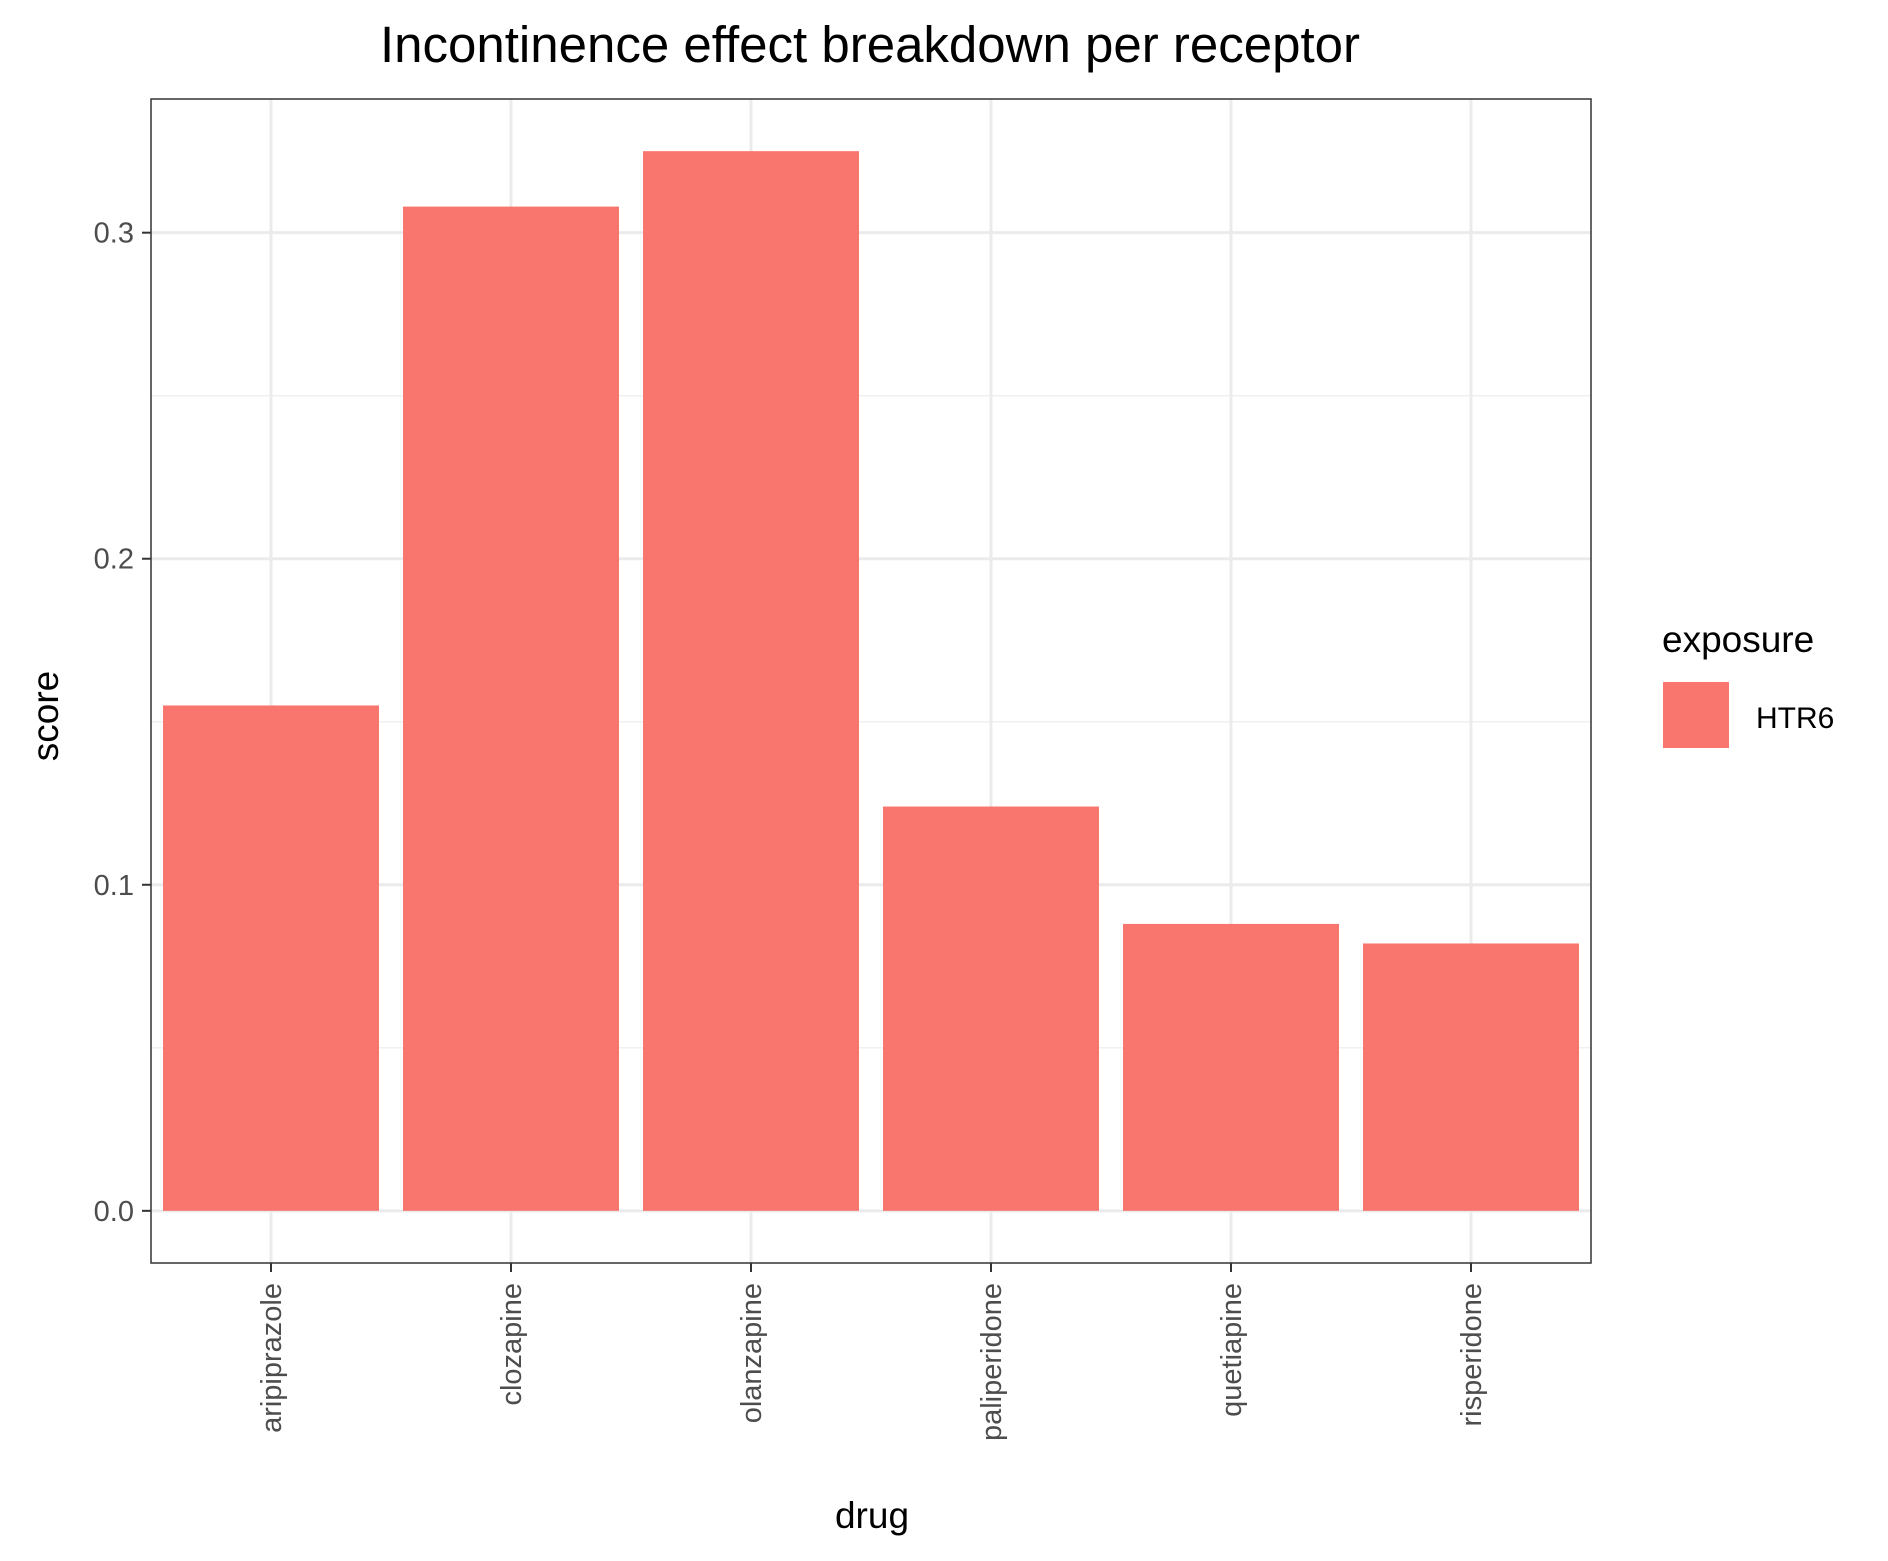 Image resolution: width=1888 pixels, height=1561 pixels. I want to click on legend-key-htr6, so click(1696, 715).